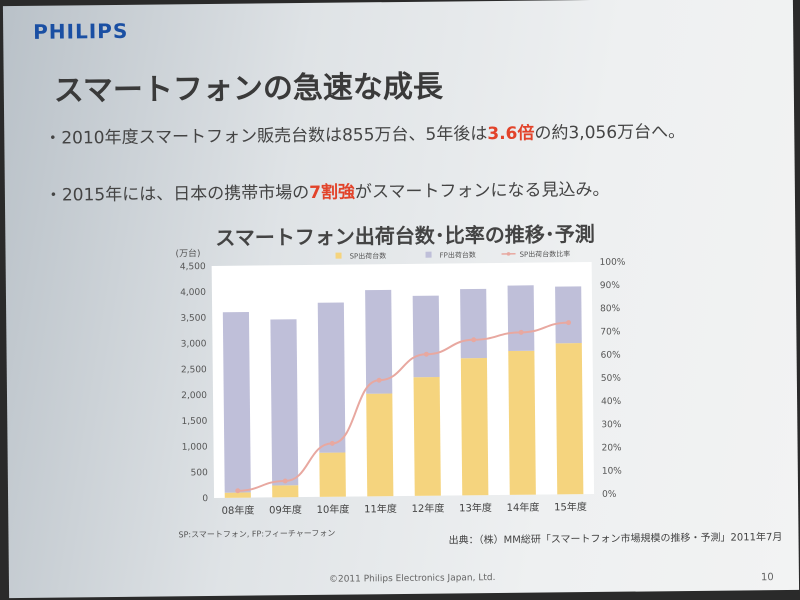 The width and height of the screenshot is (800, 600). I want to click on y2-tick-label: 20%, so click(612, 448).